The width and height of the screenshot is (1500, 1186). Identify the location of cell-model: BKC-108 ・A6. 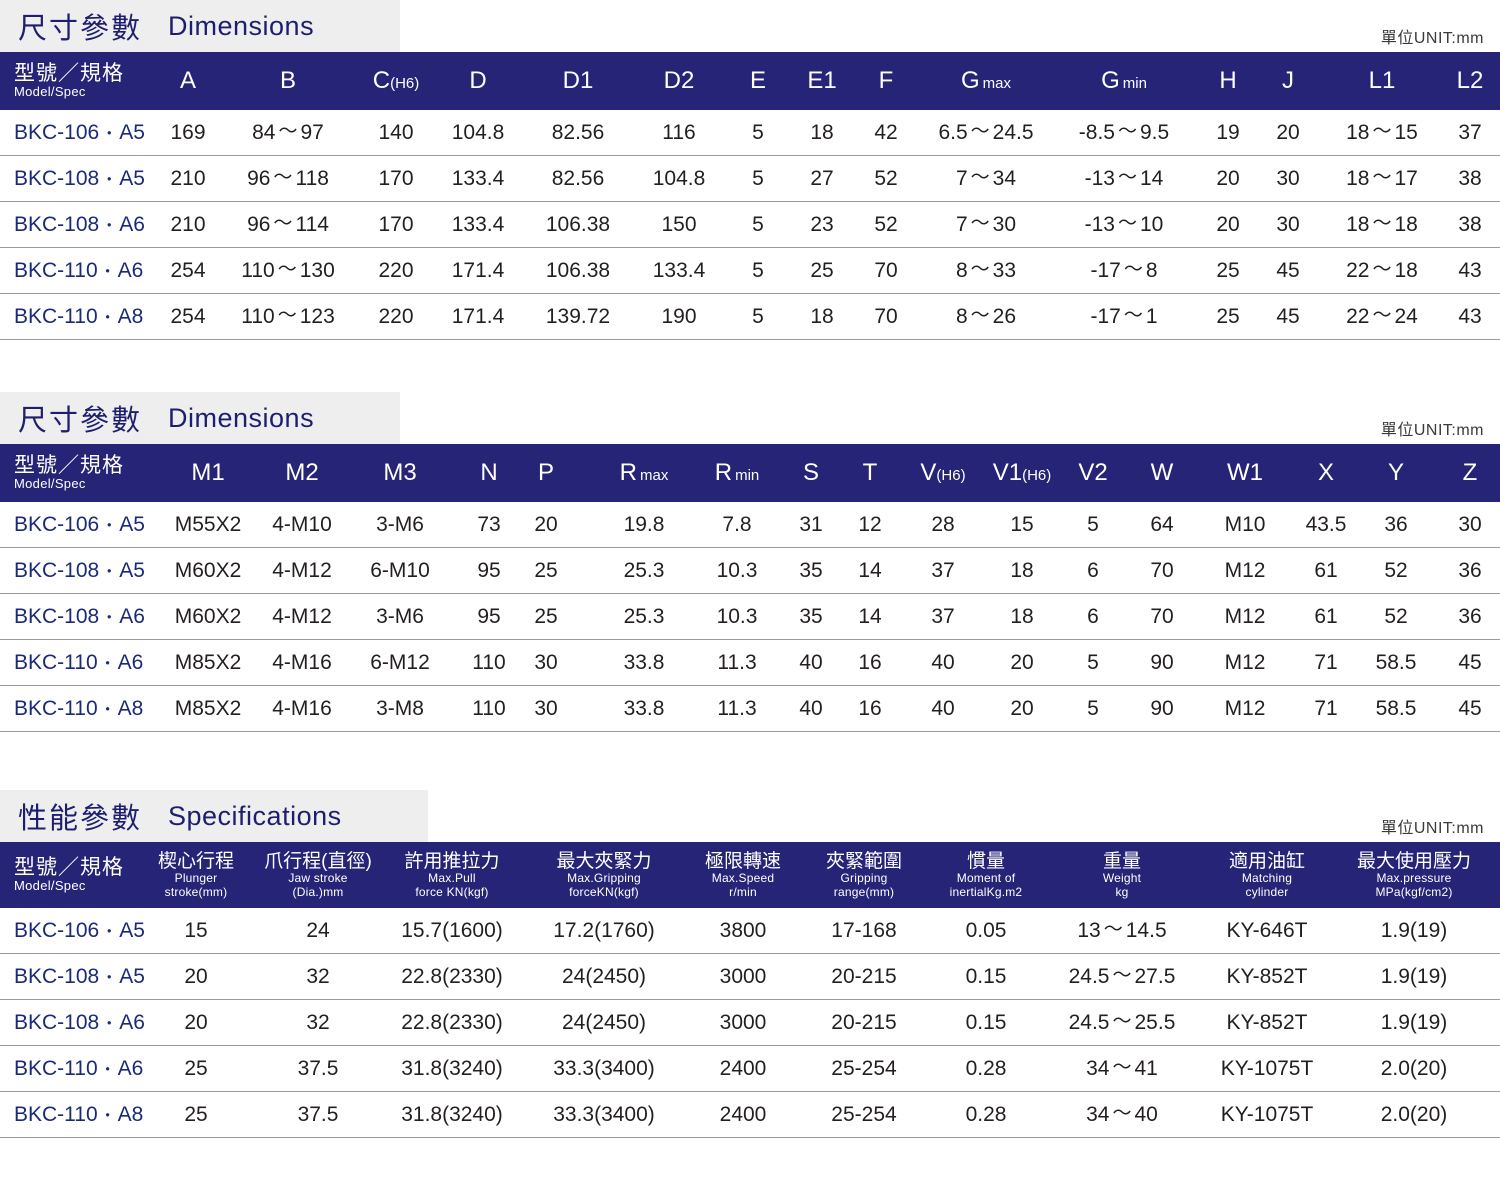
(79, 224).